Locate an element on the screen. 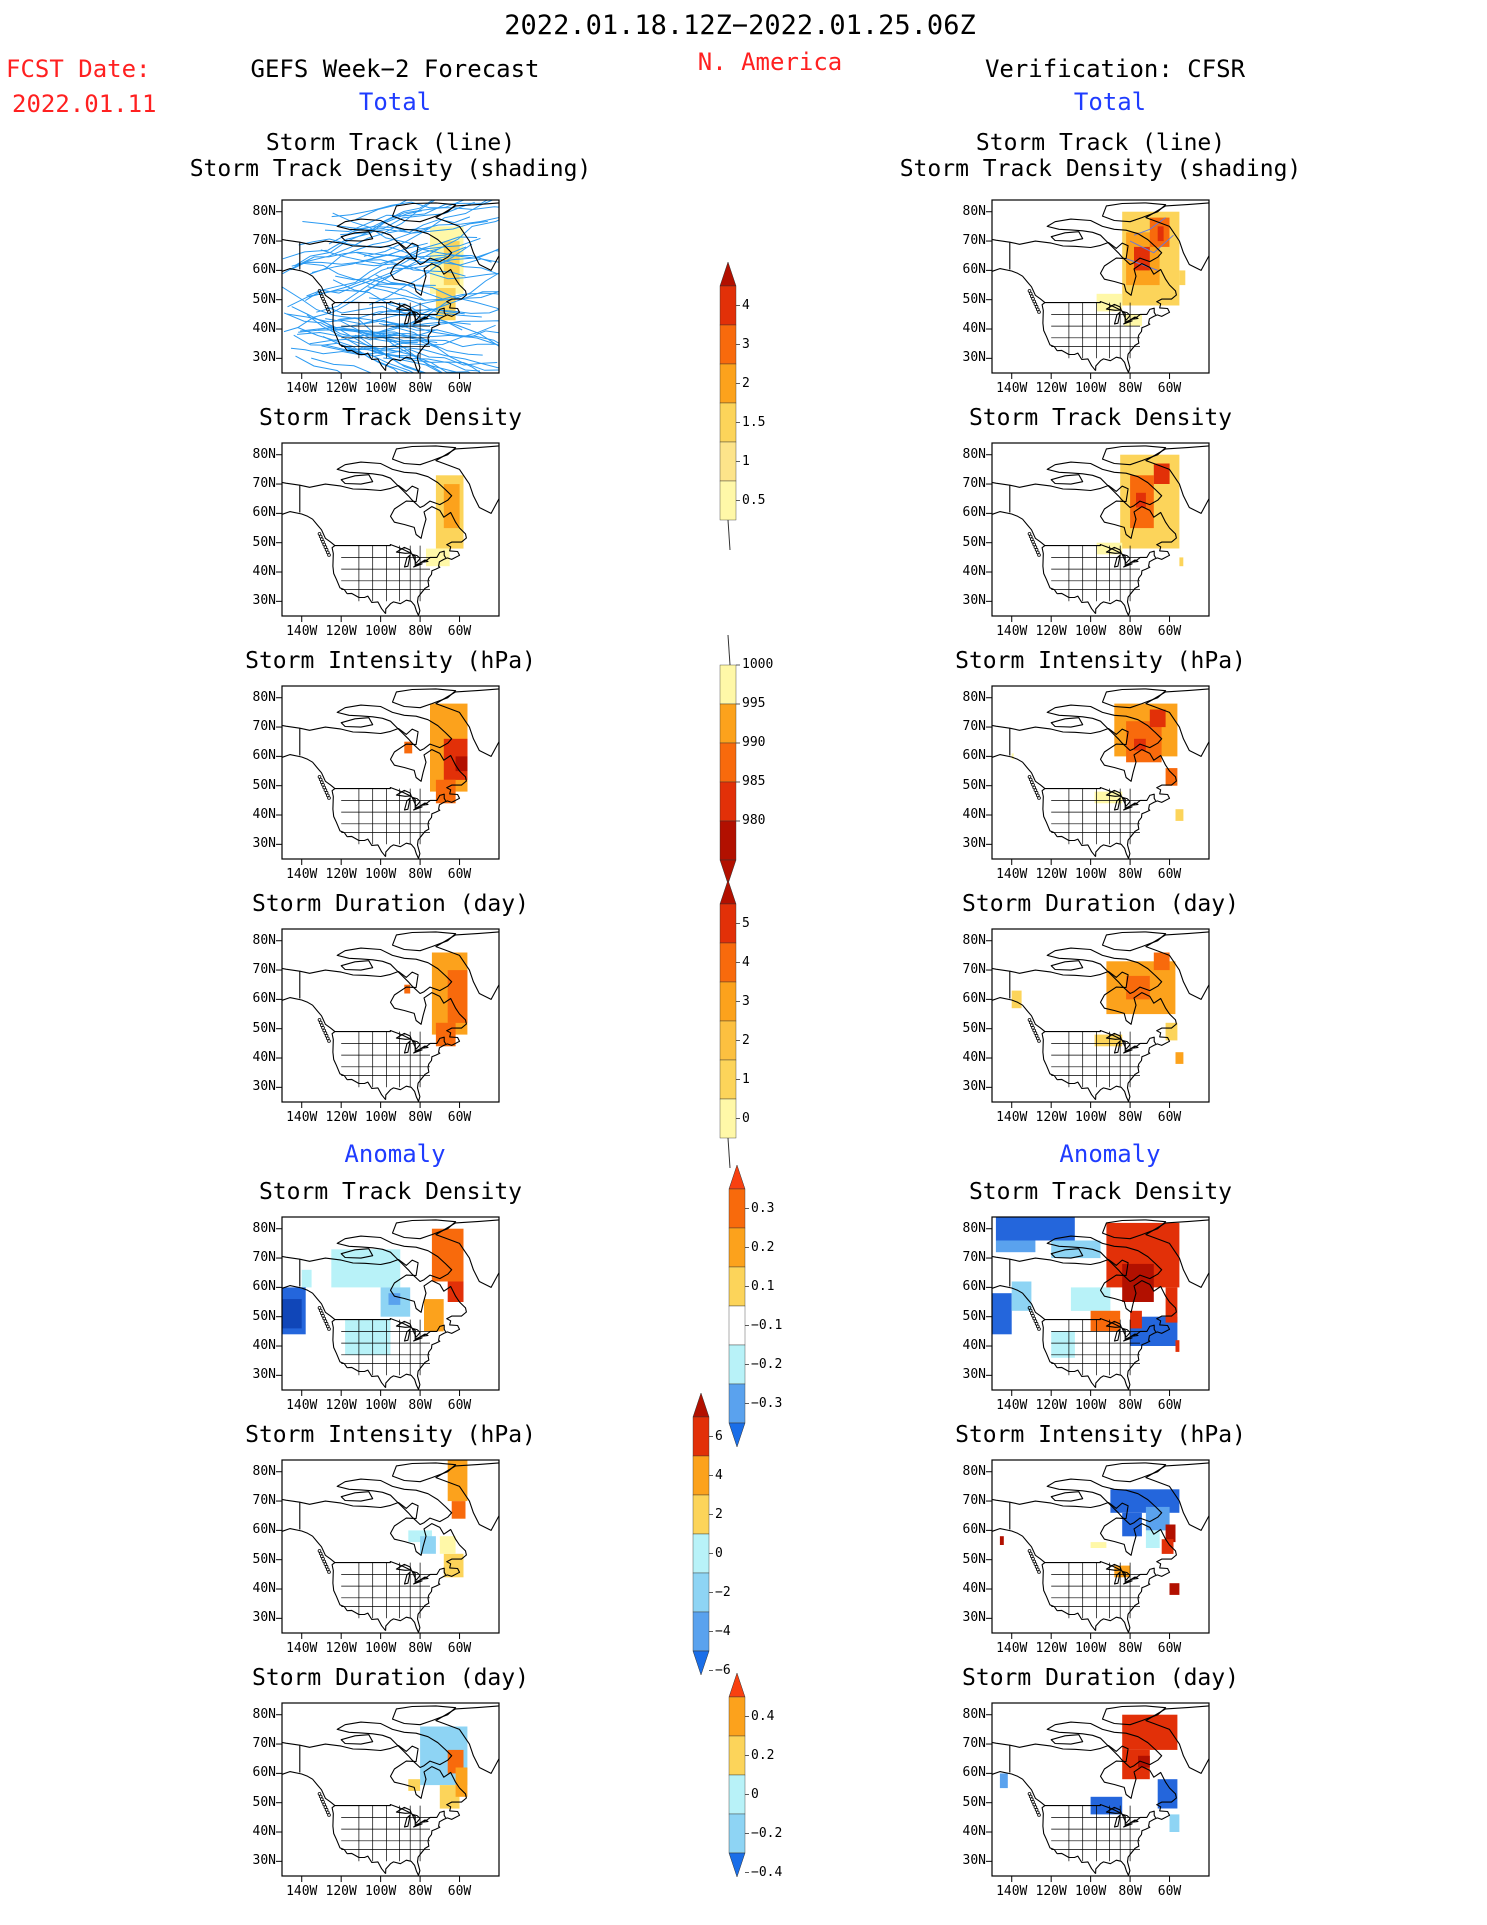  total-label-right: Total is located at coordinates (1110, 102).